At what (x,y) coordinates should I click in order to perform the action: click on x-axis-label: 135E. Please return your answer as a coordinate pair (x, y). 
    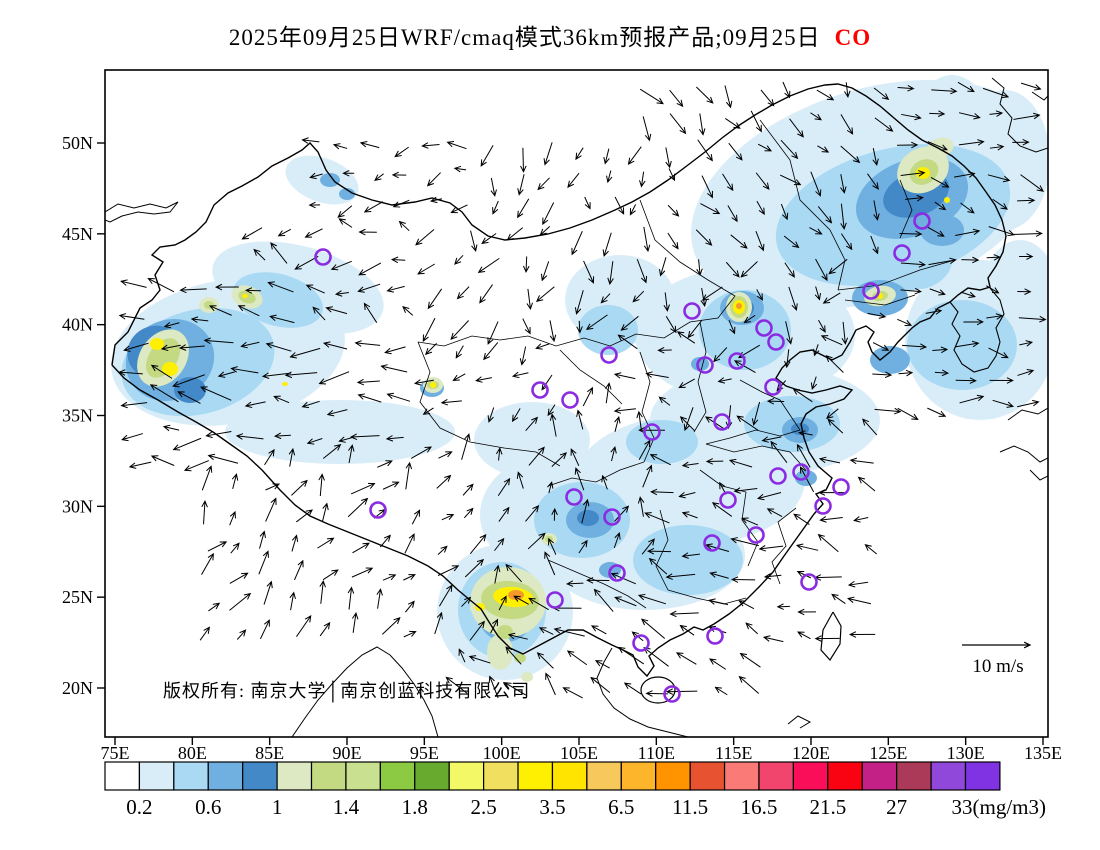
    Looking at the image, I should click on (1043, 753).